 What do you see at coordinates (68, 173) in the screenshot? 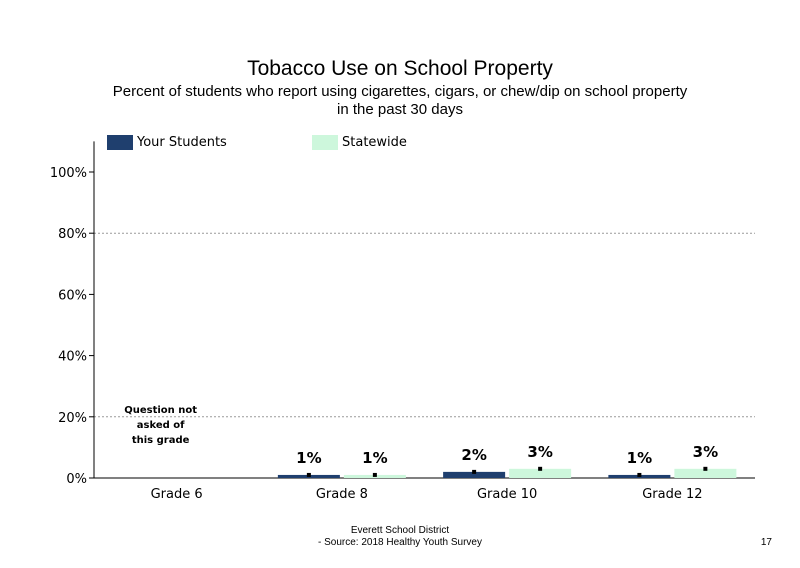
I see `y-tick-label: 100%` at bounding box center [68, 173].